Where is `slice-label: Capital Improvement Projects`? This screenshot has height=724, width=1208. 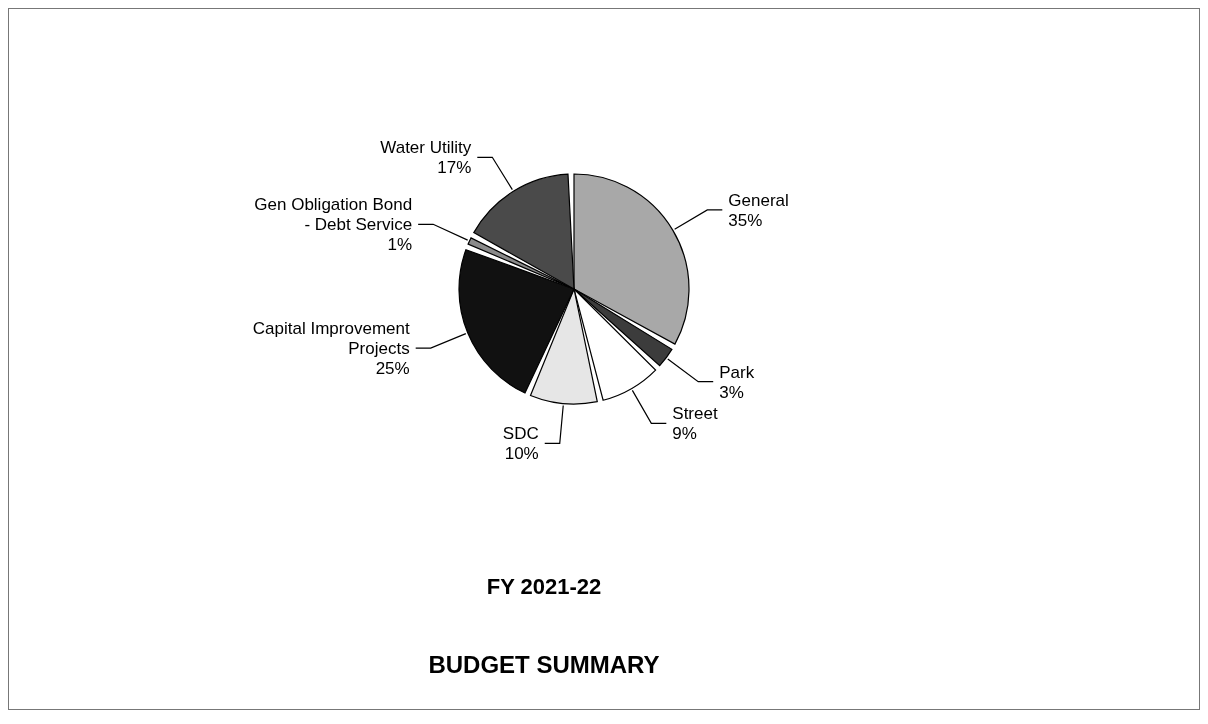 slice-label: Capital Improvement Projects is located at coordinates (331, 339).